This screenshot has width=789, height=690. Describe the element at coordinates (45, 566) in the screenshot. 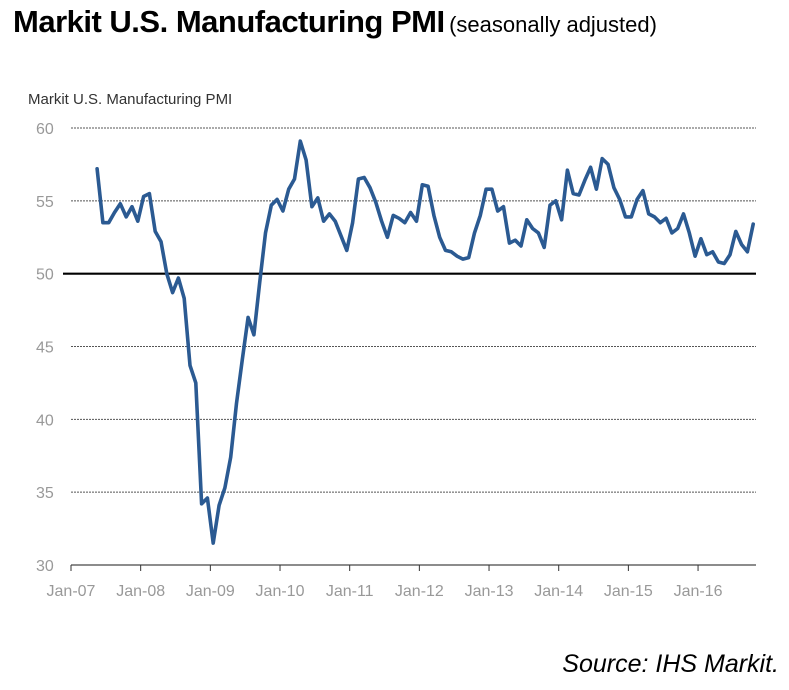

I see `y-tick-label: 30` at that location.